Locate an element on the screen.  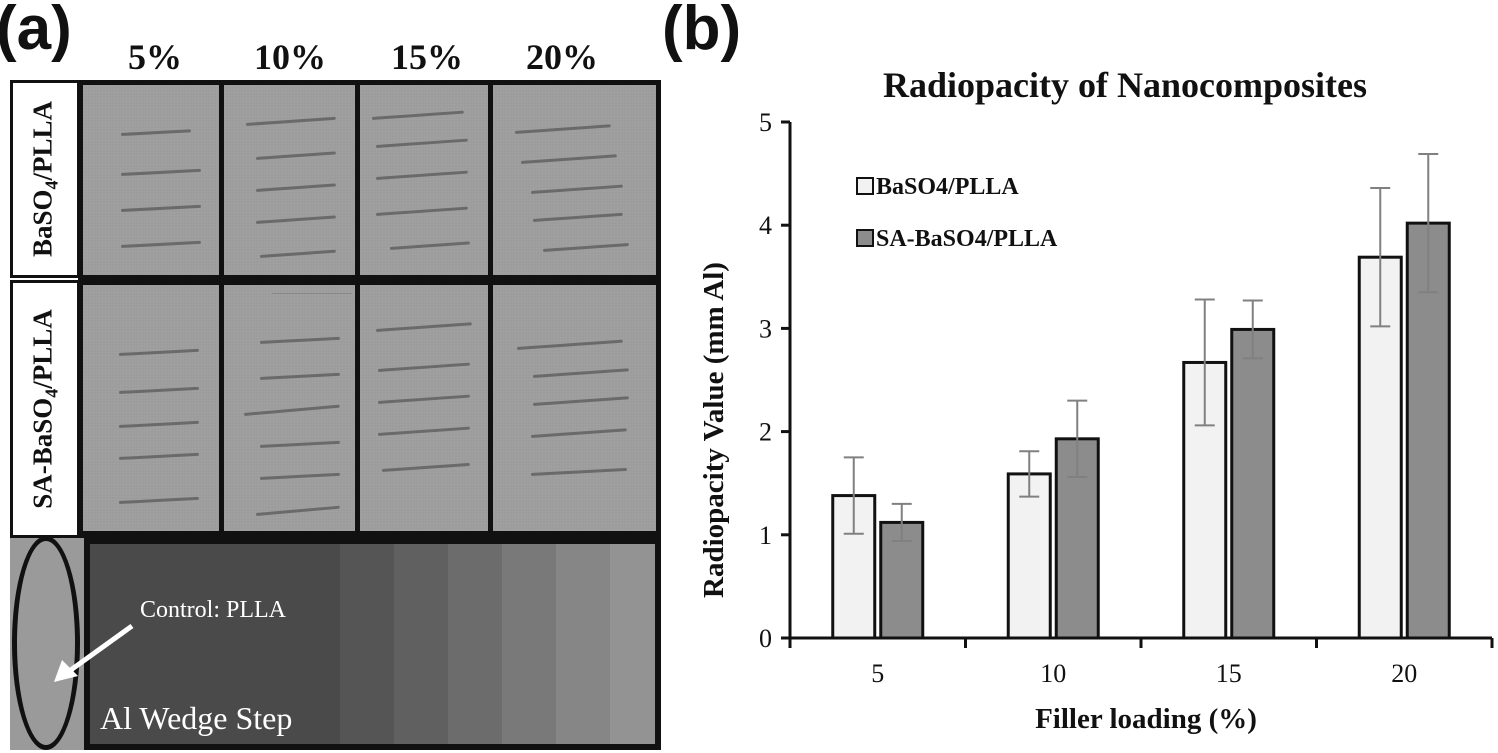
al-wedge-step-image is located at coordinates (372, 644).